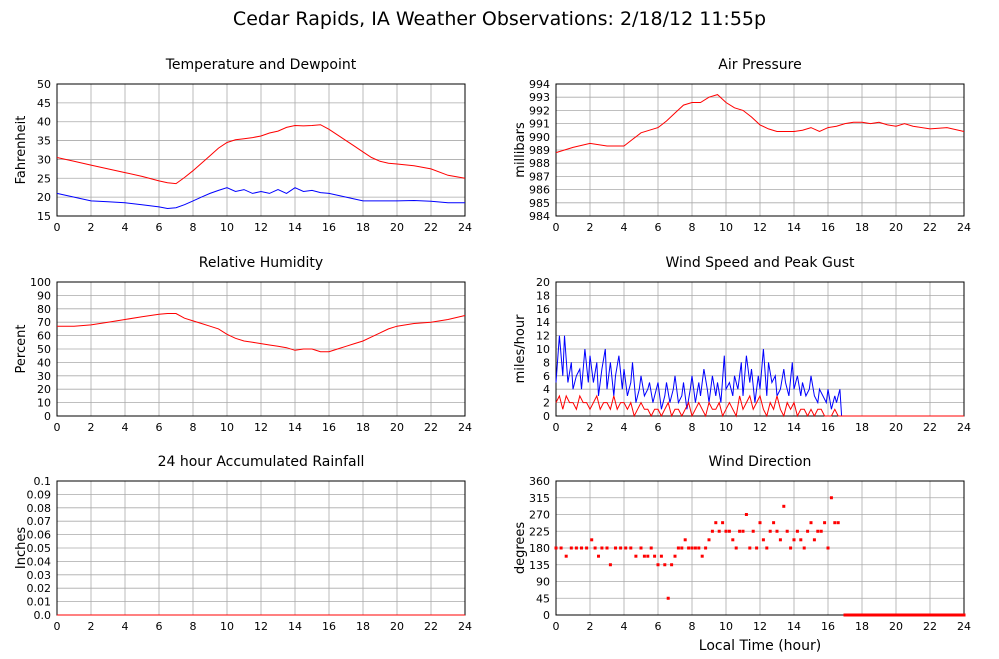 This screenshot has height=659, width=999. What do you see at coordinates (39, 535) in the screenshot?
I see `rain-ytick-label: 0.06` at bounding box center [39, 535].